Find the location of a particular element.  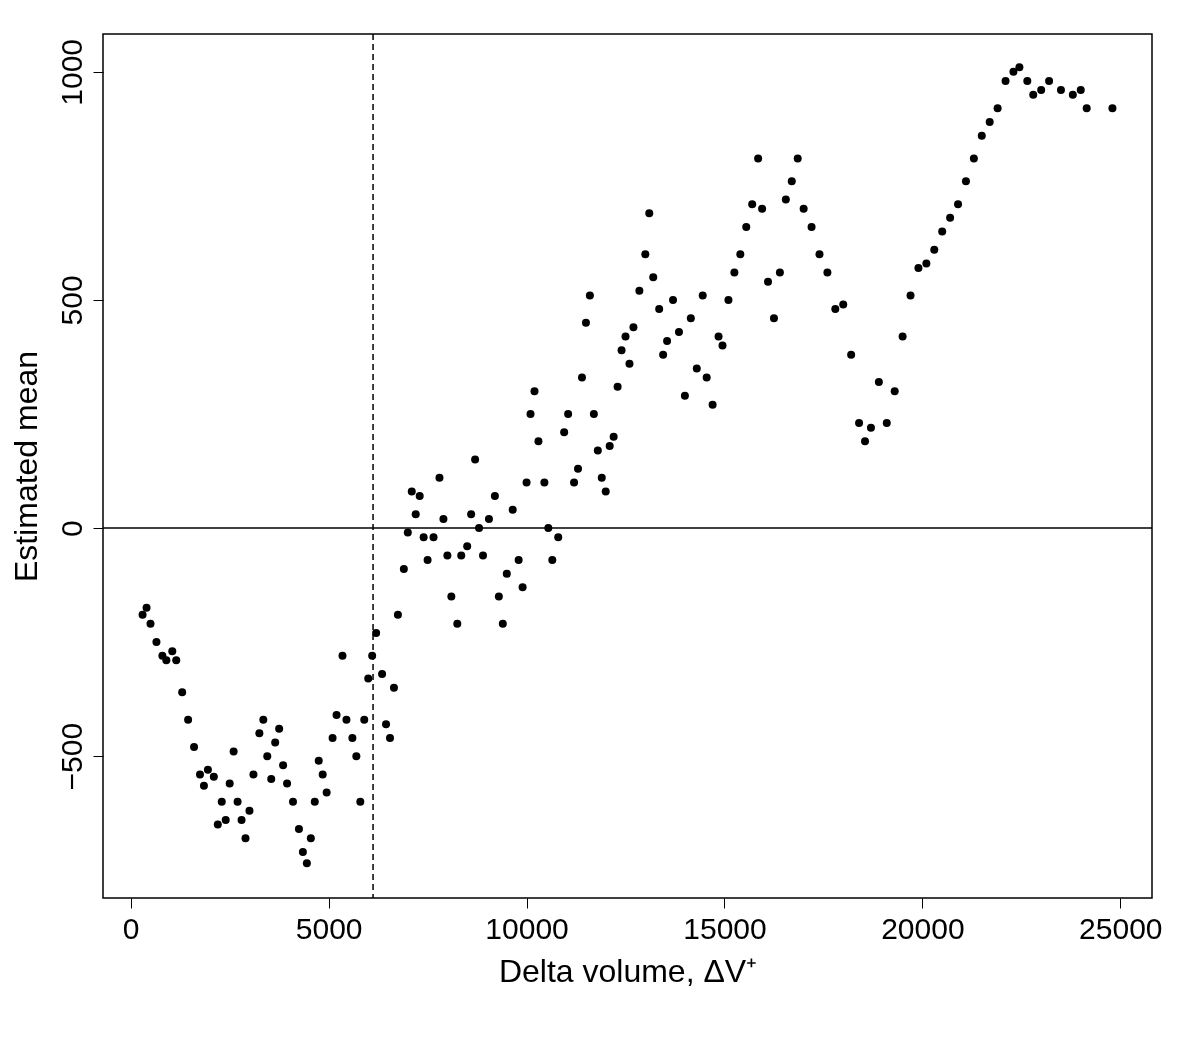

y-tick-label: 500 is located at coordinates (71, 300).